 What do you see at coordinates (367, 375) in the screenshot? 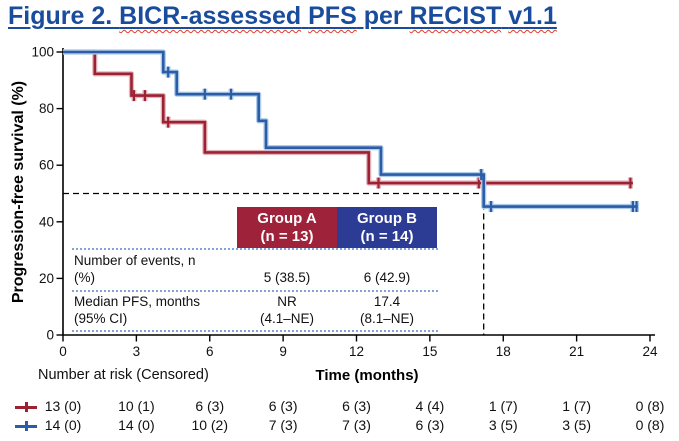
I see `x-axis-label: Time (months)` at bounding box center [367, 375].